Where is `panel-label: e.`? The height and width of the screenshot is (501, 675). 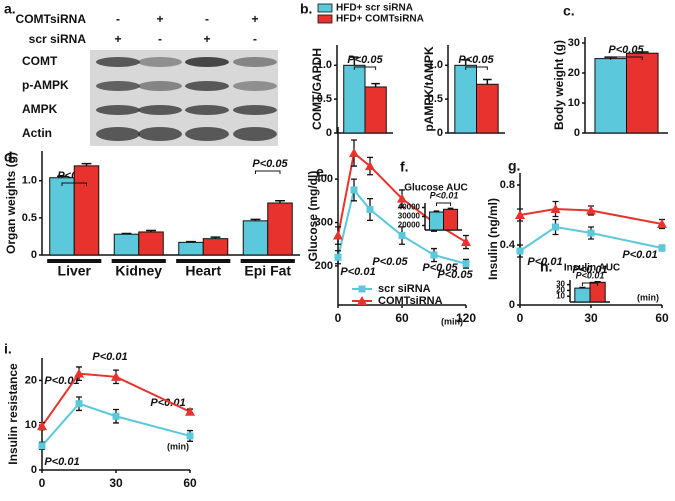
panel-label: e. is located at coordinates (322, 172).